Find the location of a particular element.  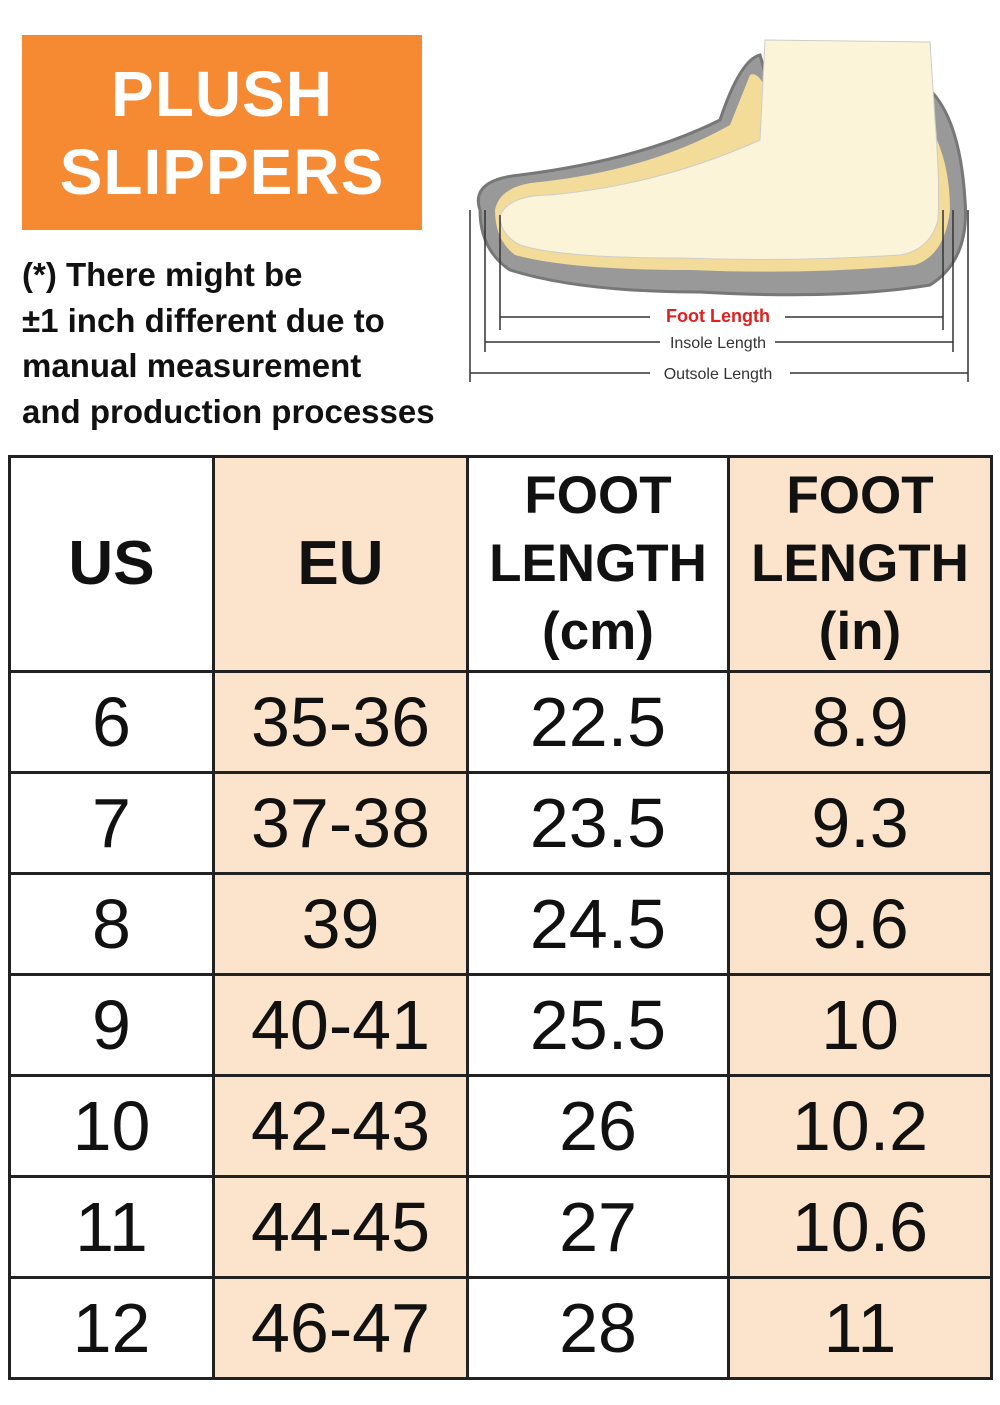

diagram-label: Insole Length is located at coordinates (718, 343).